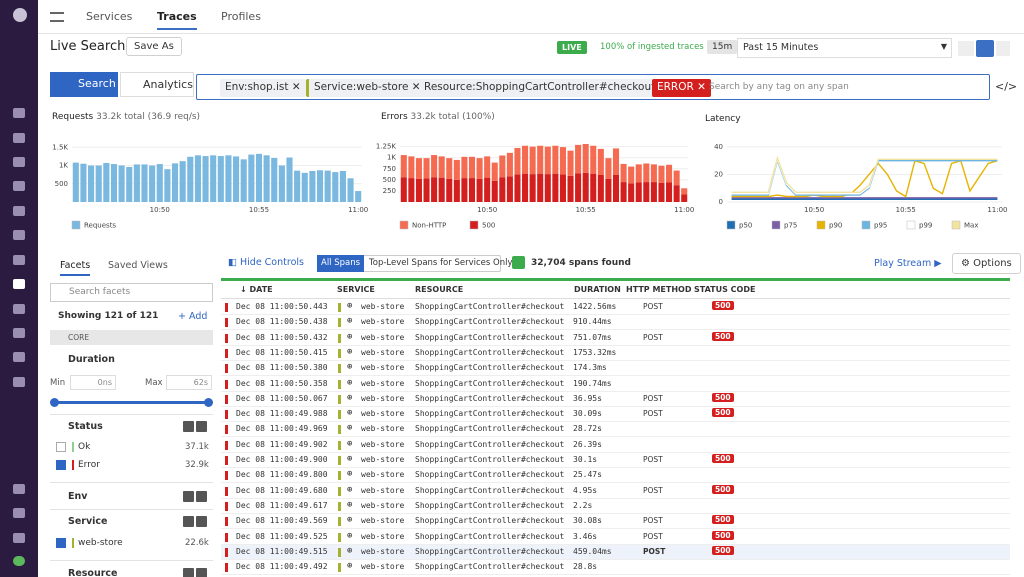  Describe the element at coordinates (966, 48) in the screenshot. I see `rewind-button` at that location.